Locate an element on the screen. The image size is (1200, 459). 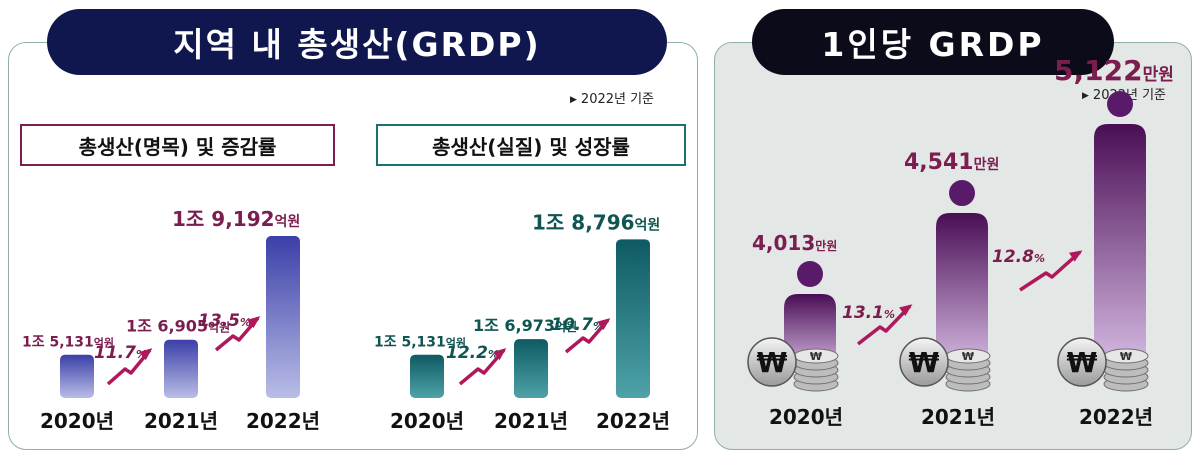
per-capita-value-label: 4,013만원 is located at coordinates (794, 243).